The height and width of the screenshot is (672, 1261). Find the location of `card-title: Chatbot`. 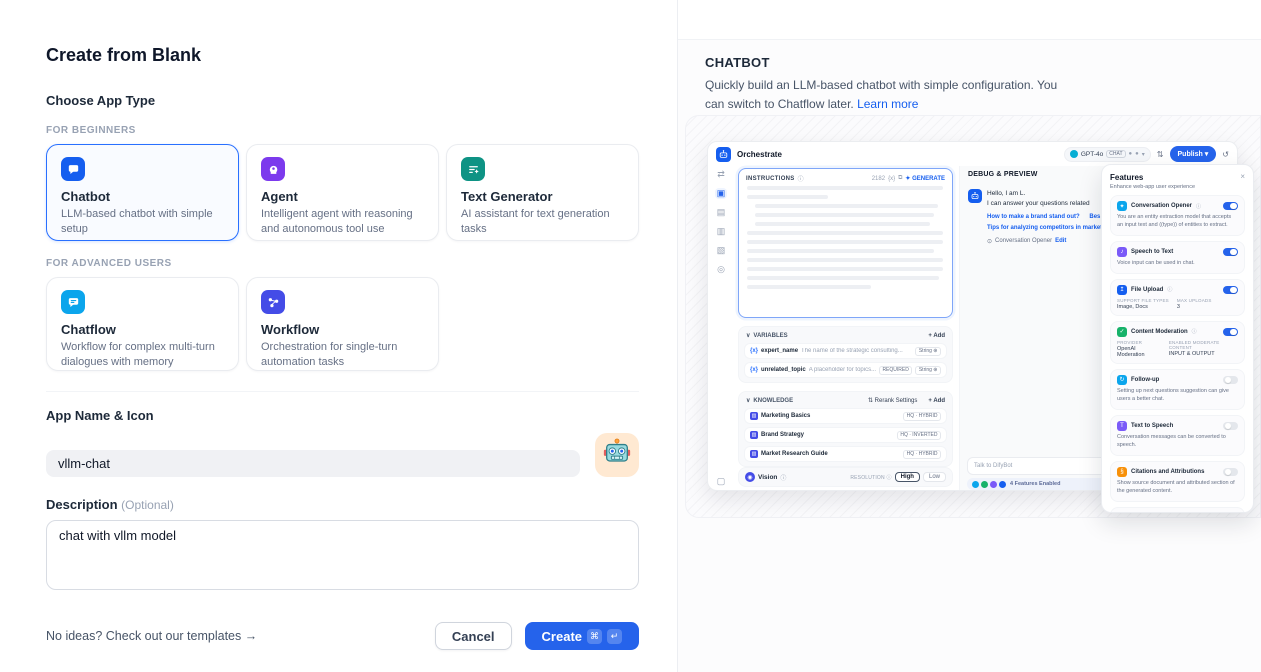

card-title: Chatbot is located at coordinates (86, 196).